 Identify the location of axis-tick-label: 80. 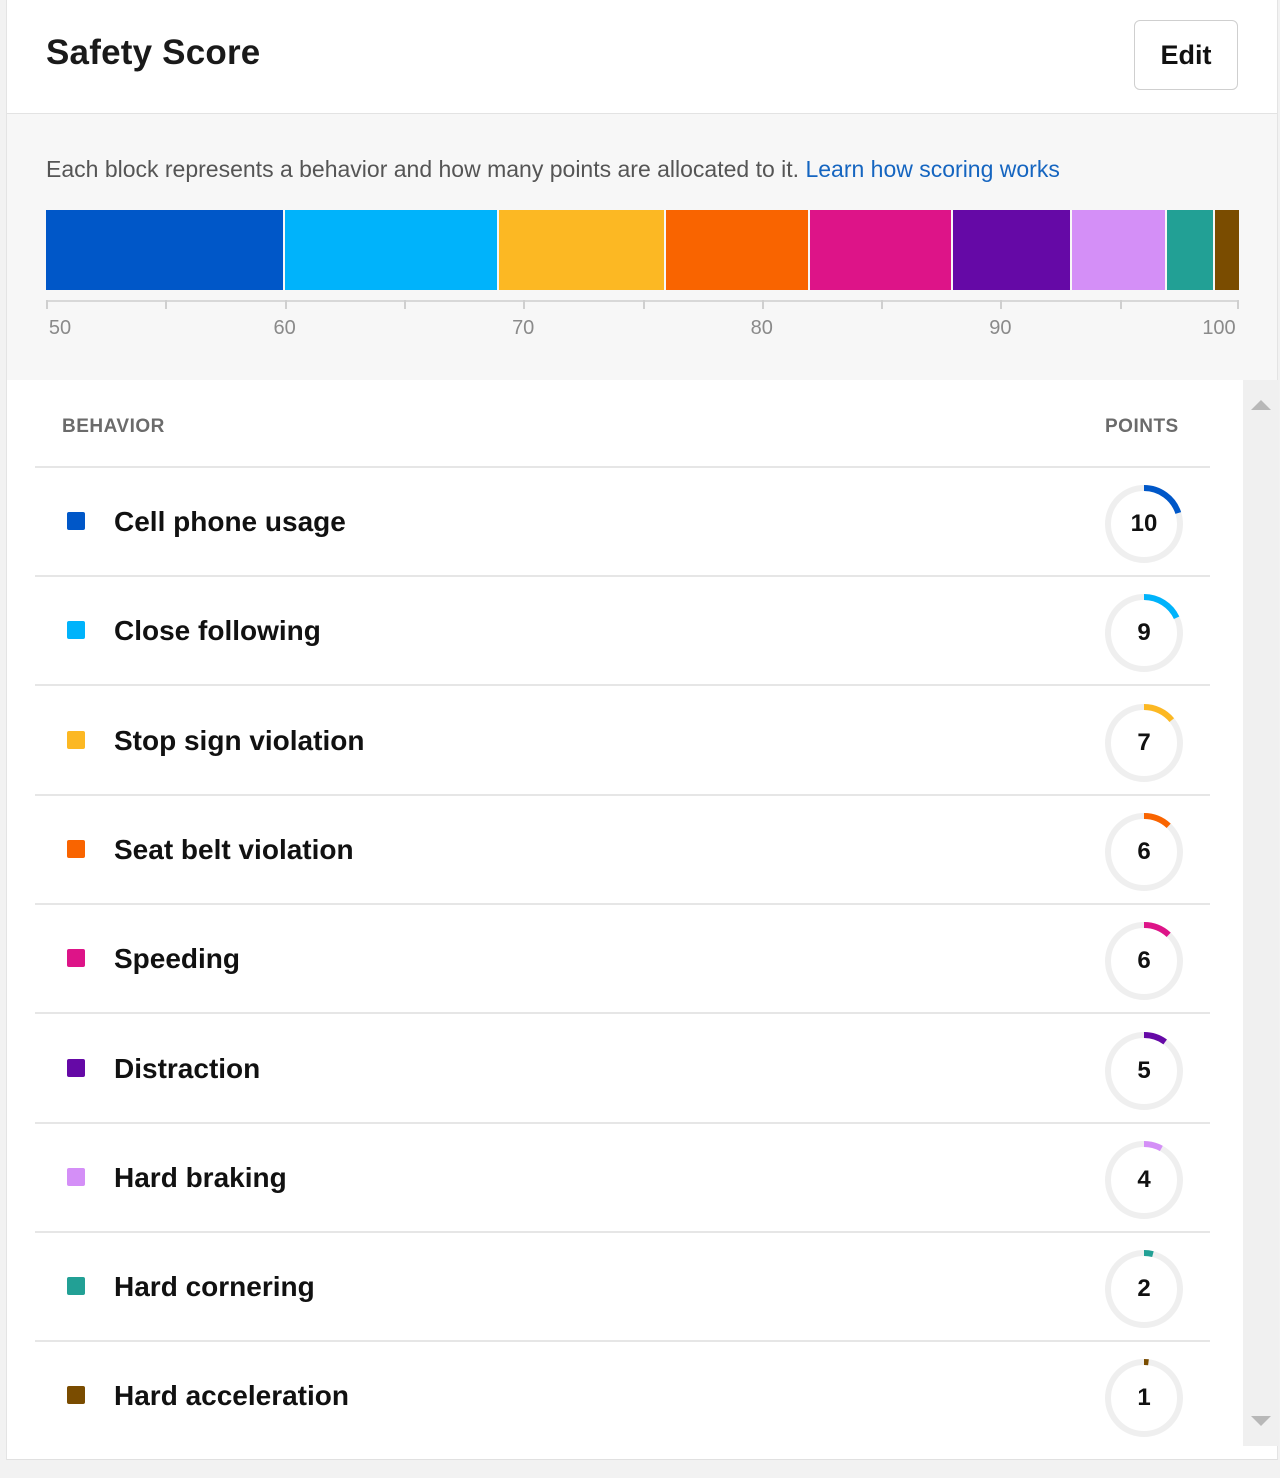
(761, 328).